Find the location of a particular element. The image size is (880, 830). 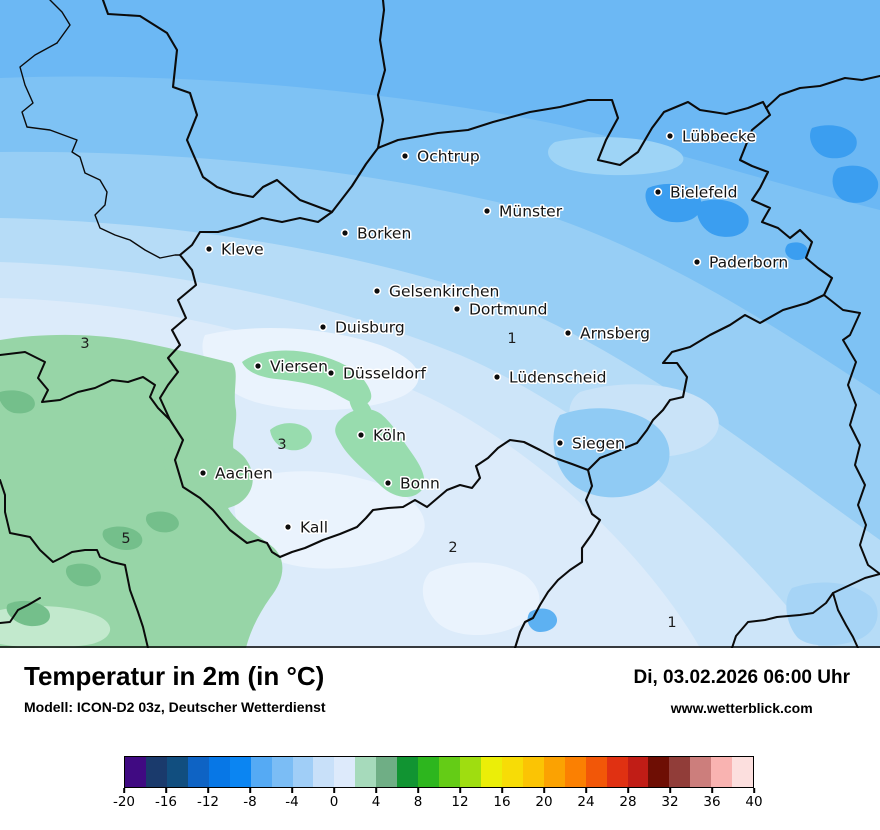

scale-tick-label: 40 is located at coordinates (754, 802).